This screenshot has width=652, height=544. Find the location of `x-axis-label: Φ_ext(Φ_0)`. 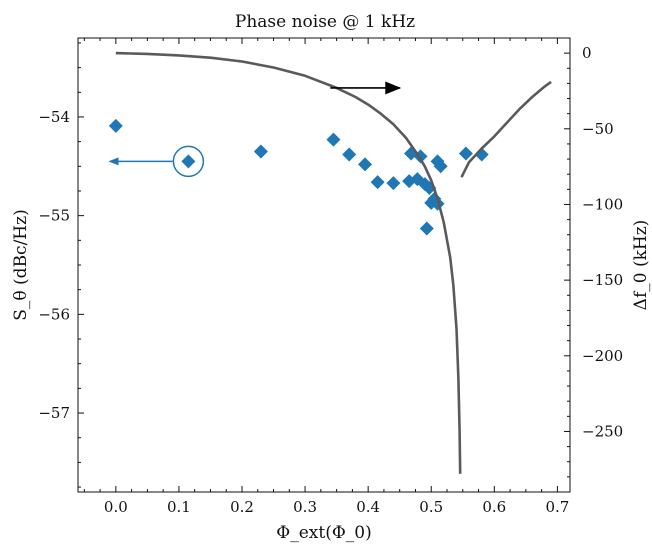

x-axis-label: Φ_ext(Φ_0) is located at coordinates (323, 533).